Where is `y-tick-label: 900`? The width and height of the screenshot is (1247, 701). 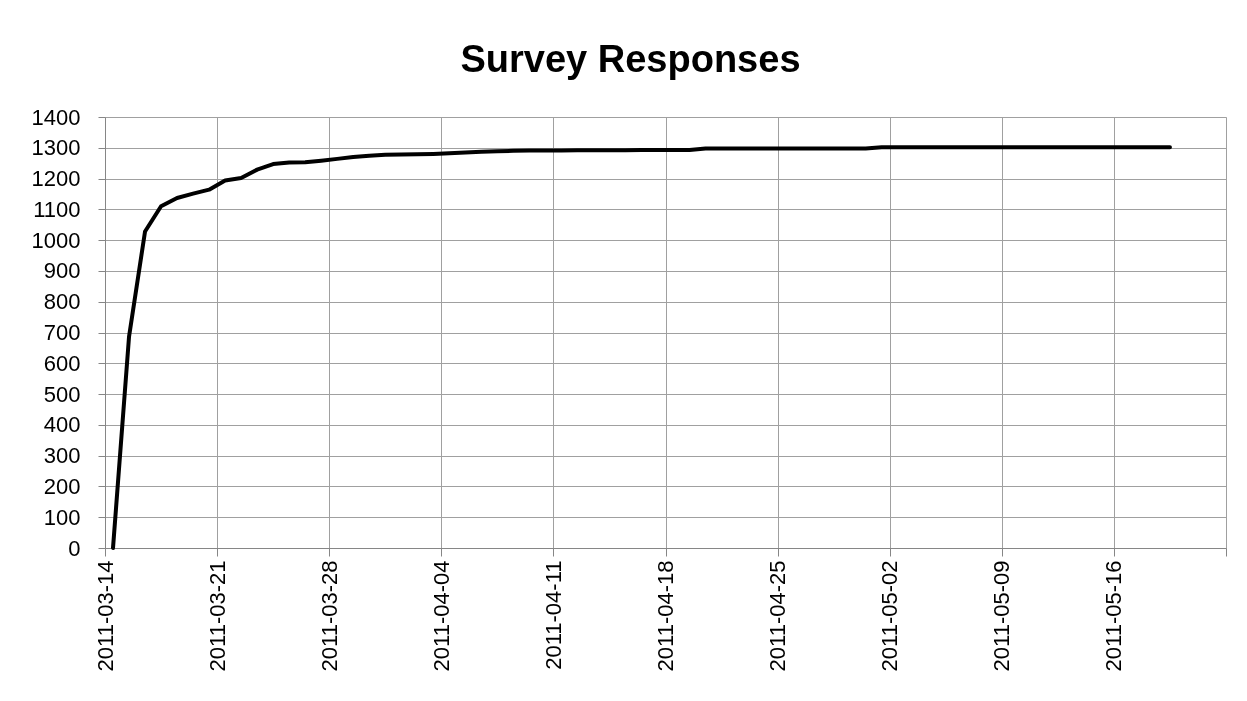 y-tick-label: 900 is located at coordinates (62, 271).